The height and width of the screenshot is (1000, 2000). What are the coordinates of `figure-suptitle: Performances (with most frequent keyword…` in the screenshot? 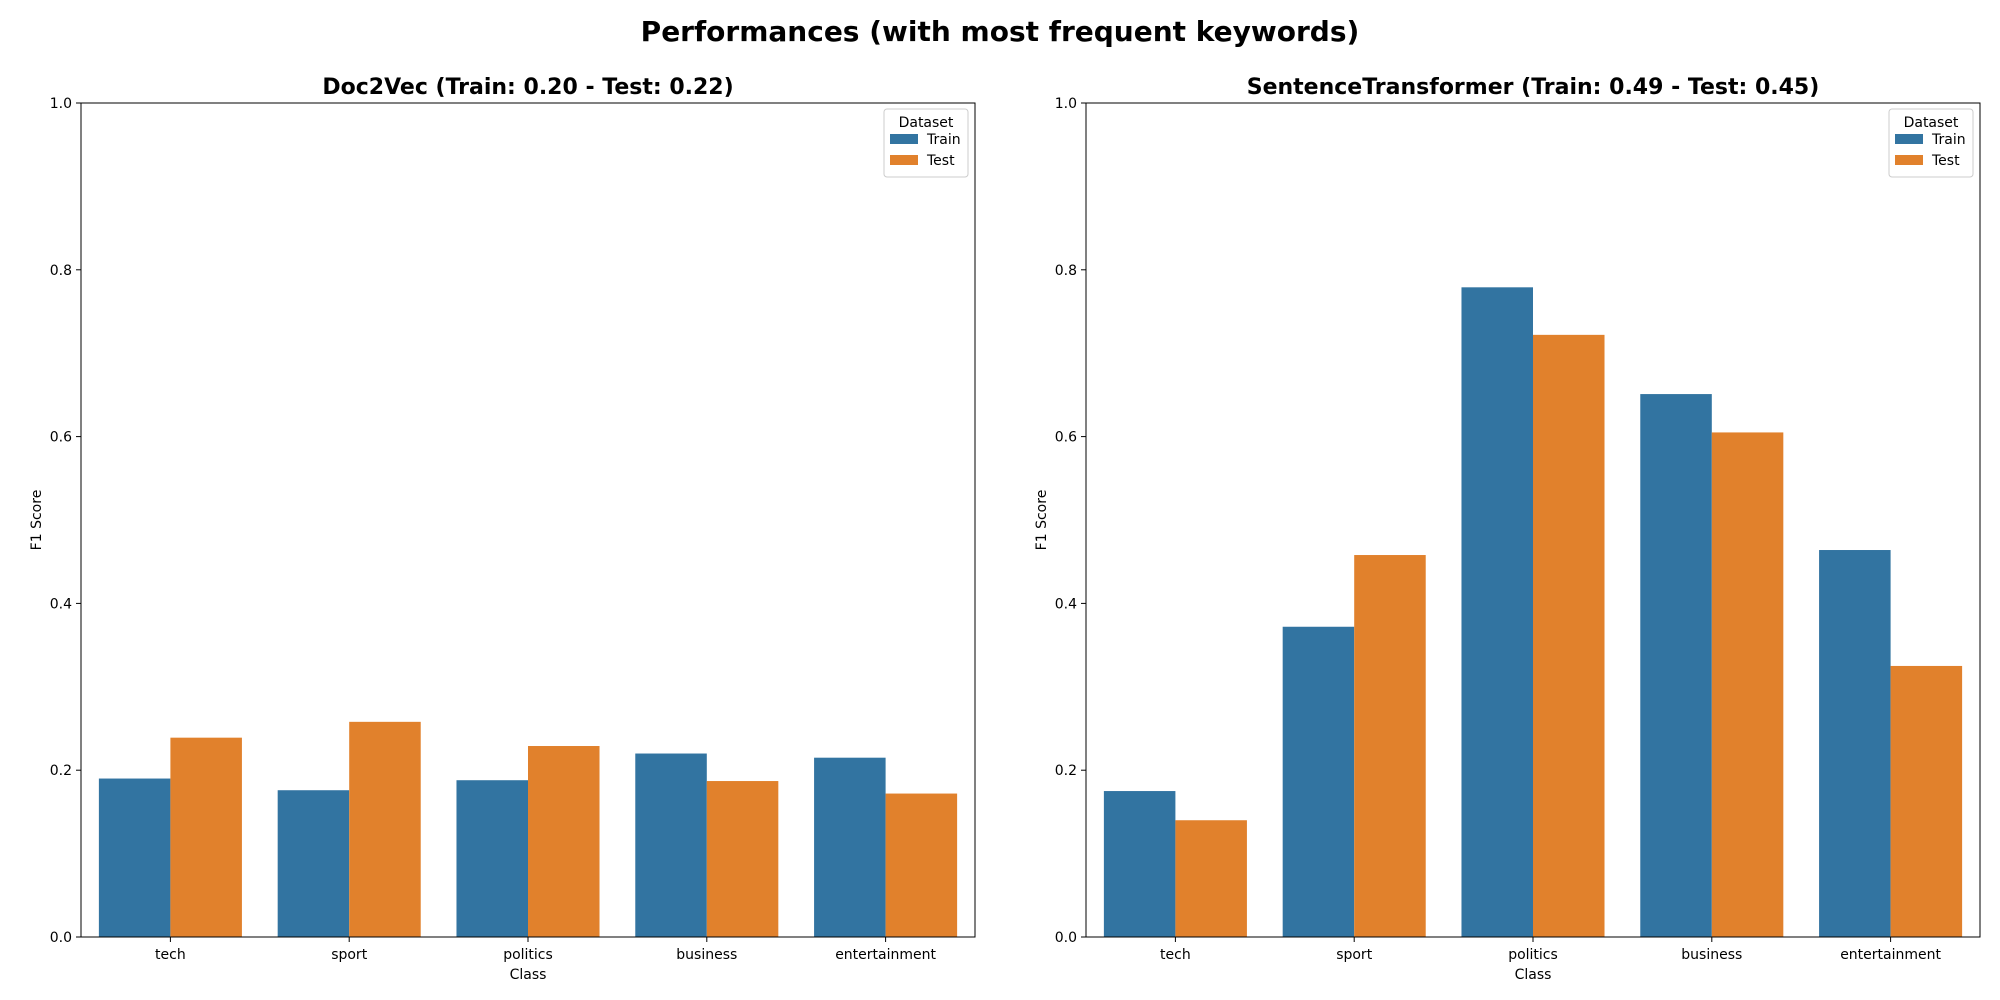 It's located at (1000, 31).